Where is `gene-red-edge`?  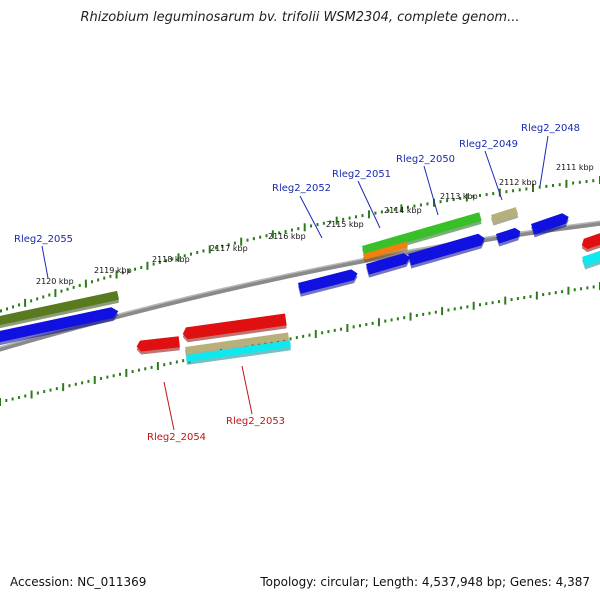 gene-red-edge is located at coordinates (590, 243).